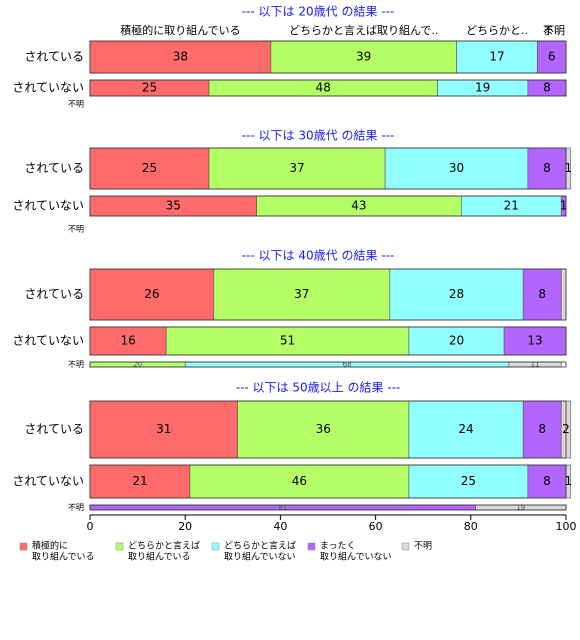 Image resolution: width=580 pixels, height=640 pixels. I want to click on x-tick-label: 100, so click(566, 526).